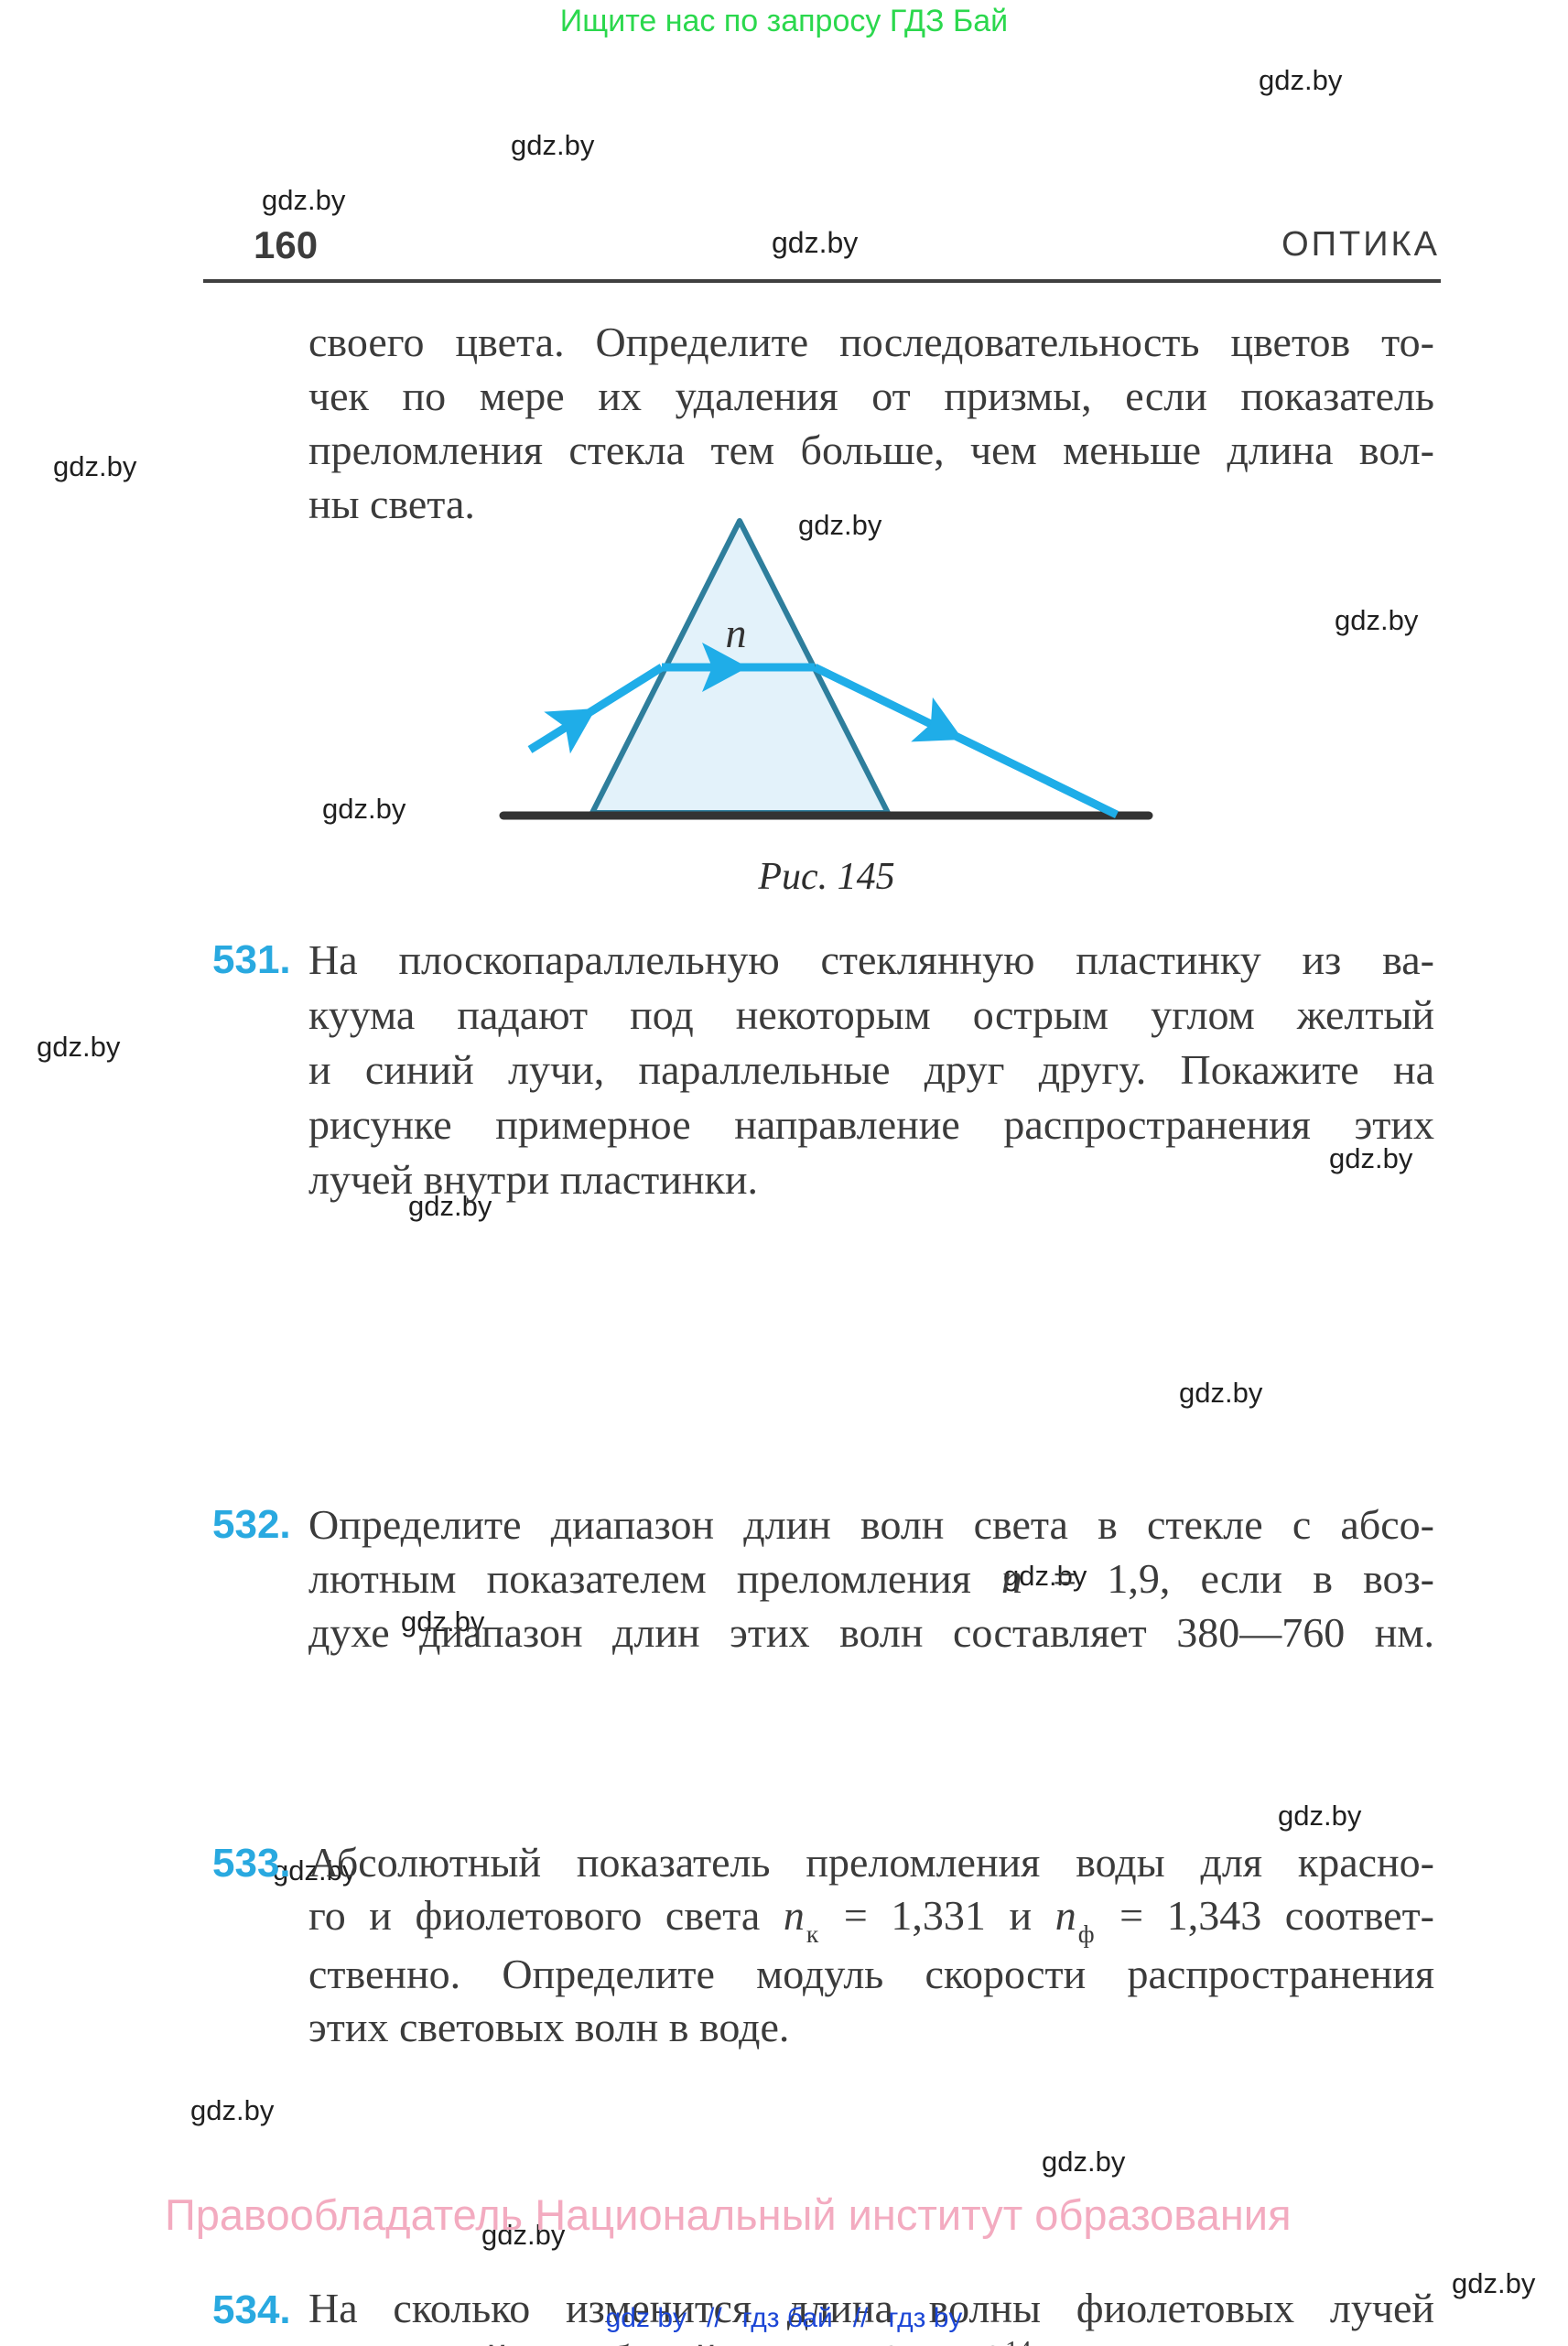 The image size is (1568, 2346). I want to click on problem-number: 533., so click(252, 1863).